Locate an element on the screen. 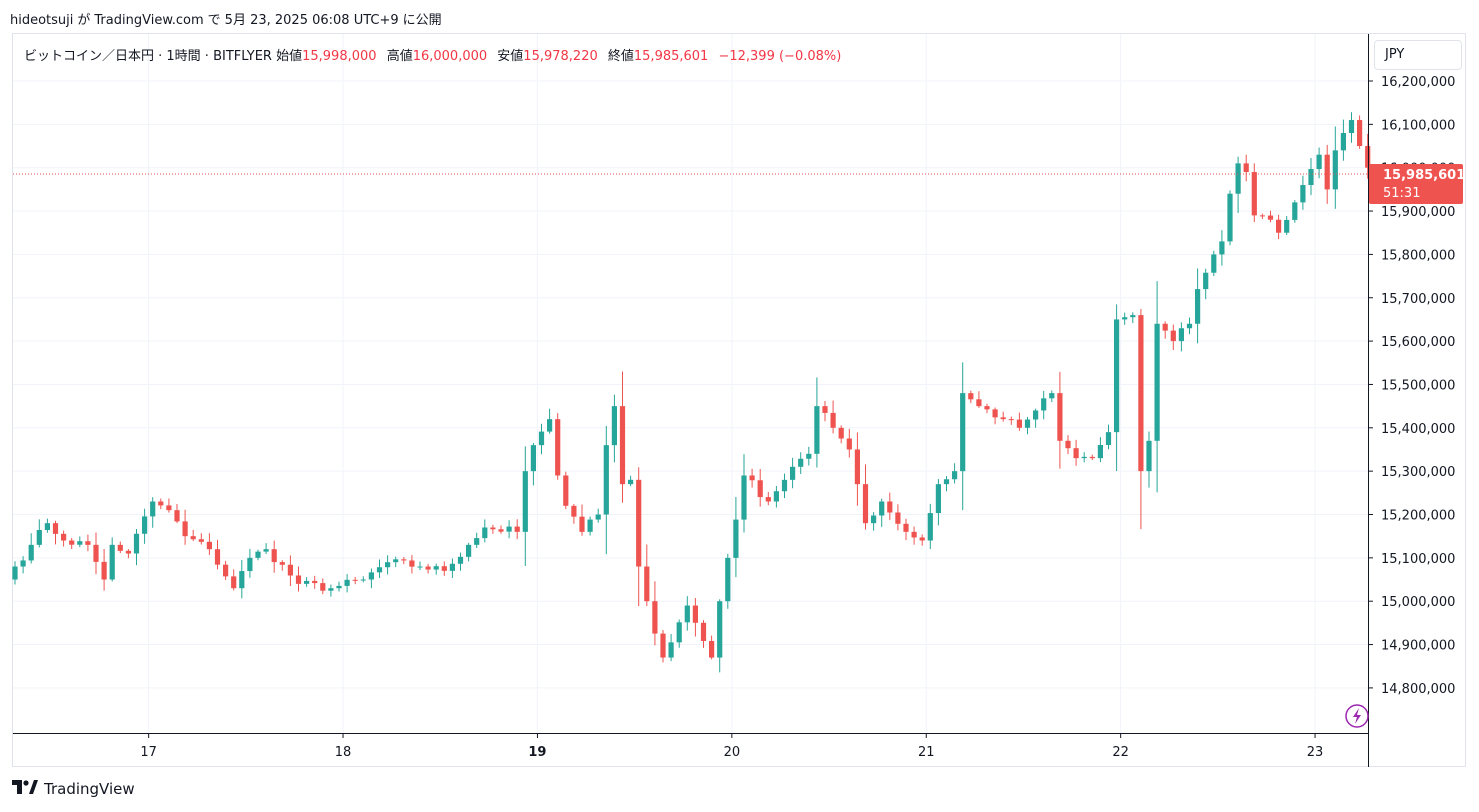  last-price-badge: 15,985,601 51:31 is located at coordinates (1417, 184).